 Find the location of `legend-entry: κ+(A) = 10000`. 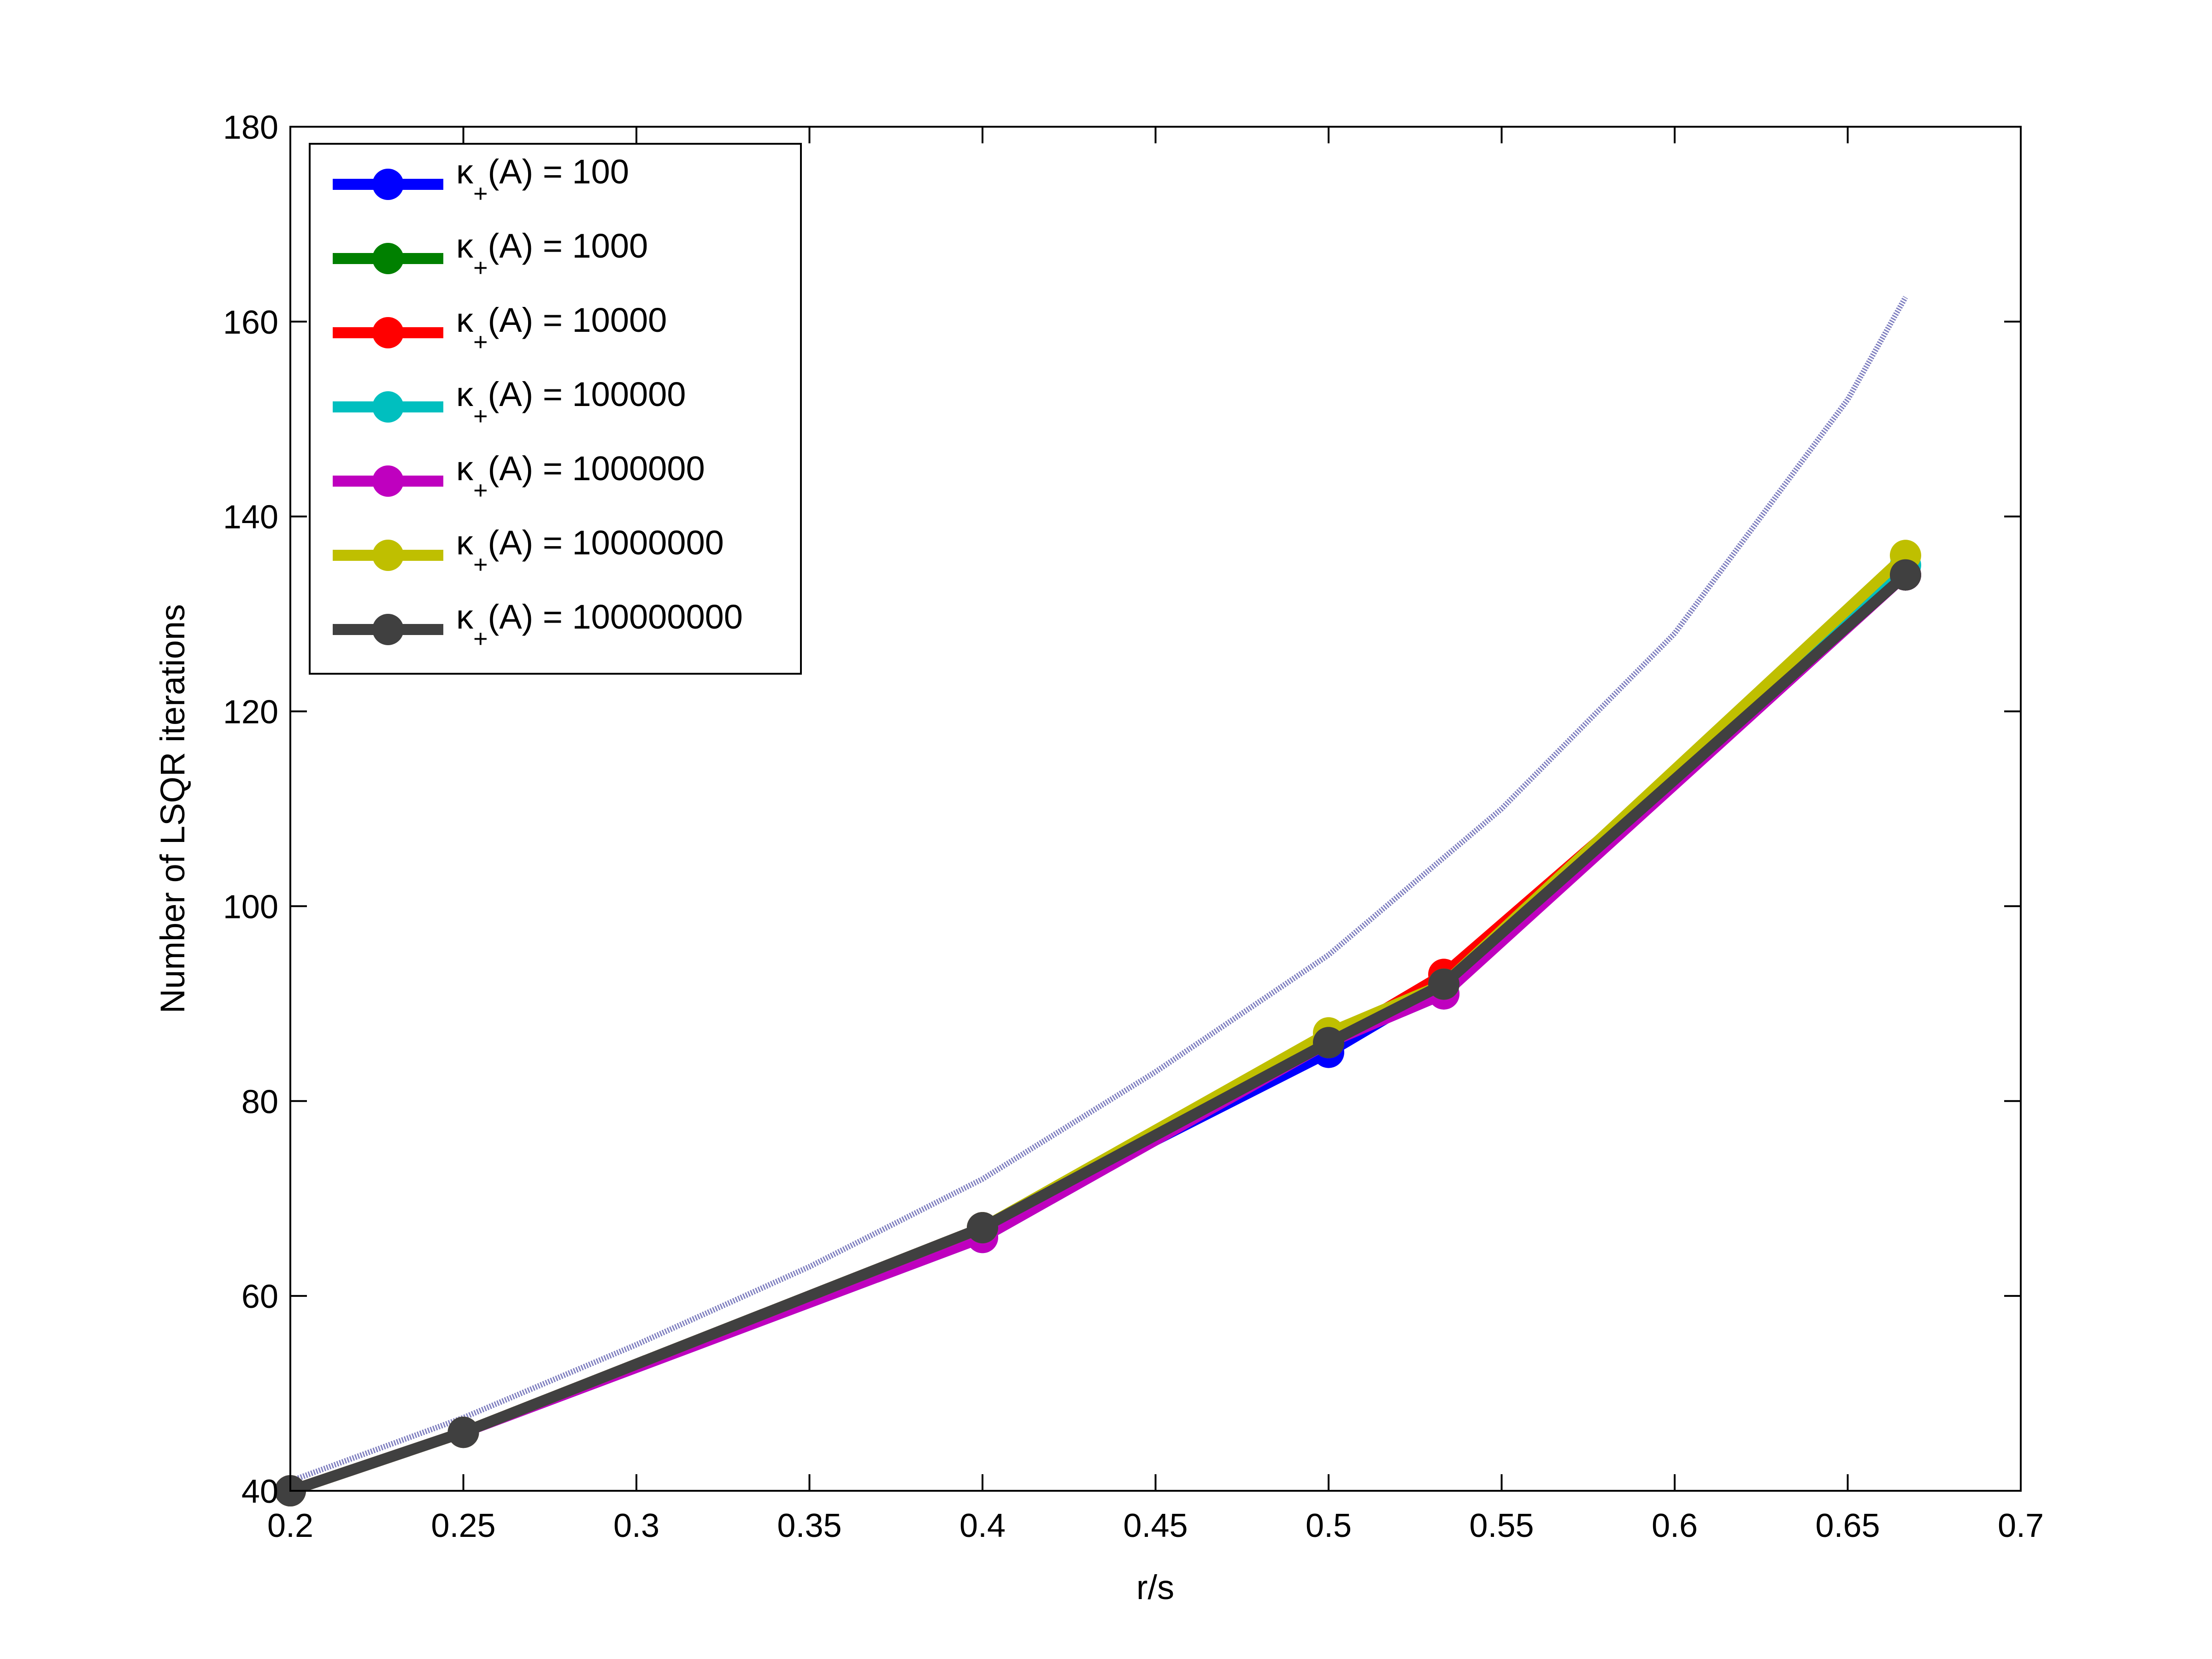

legend-entry: κ+(A) = 10000 is located at coordinates (500, 328).